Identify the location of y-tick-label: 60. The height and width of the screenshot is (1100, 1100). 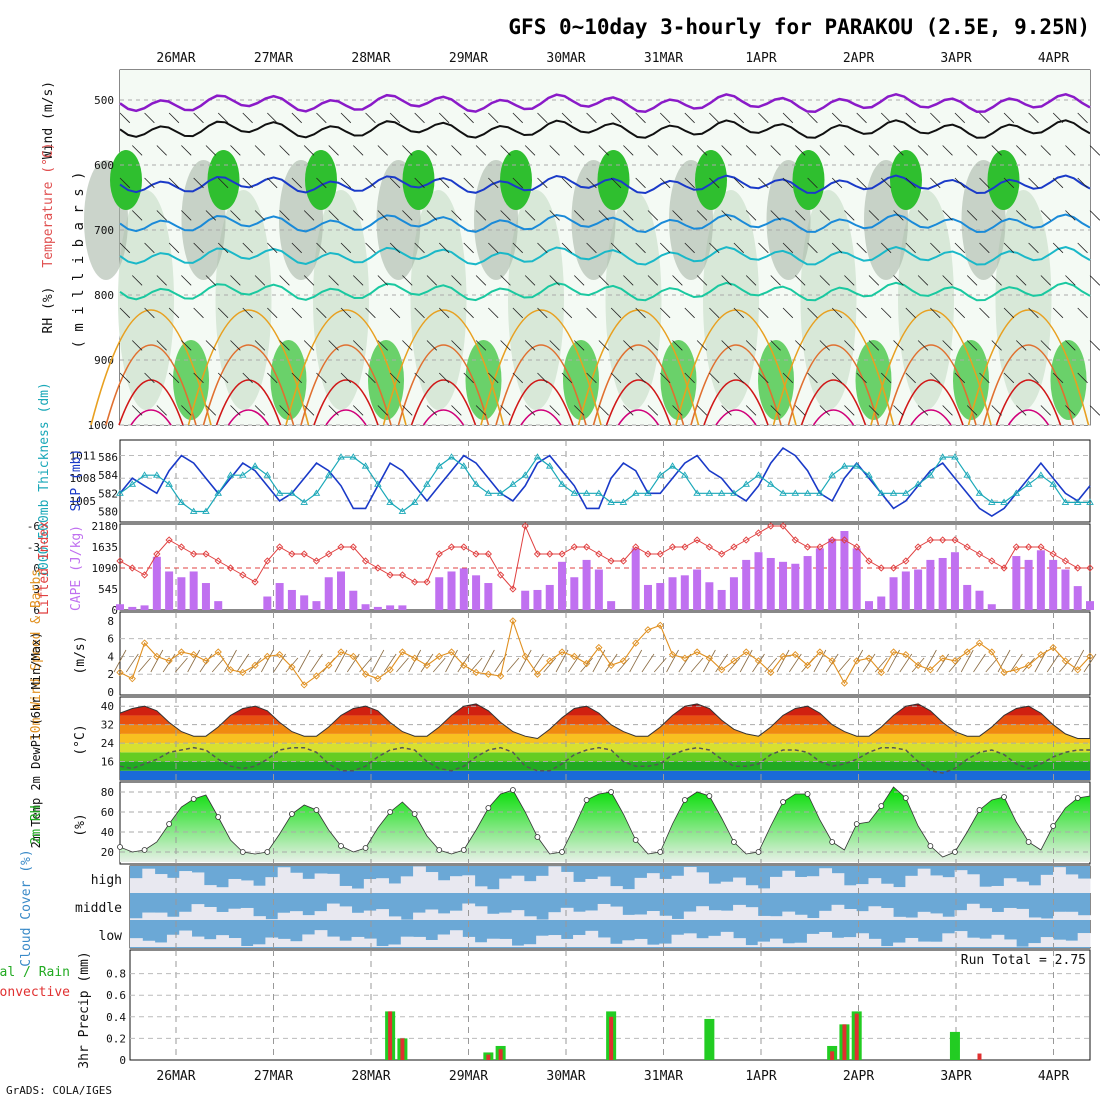
(107, 812).